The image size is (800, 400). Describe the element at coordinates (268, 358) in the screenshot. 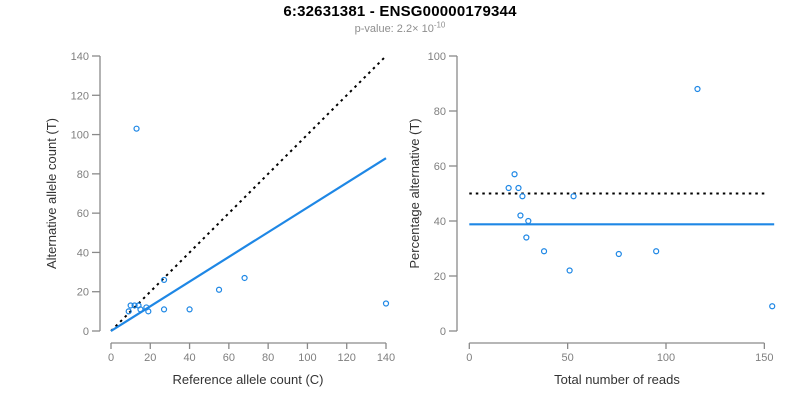

I see `x-tick-label: 80` at that location.